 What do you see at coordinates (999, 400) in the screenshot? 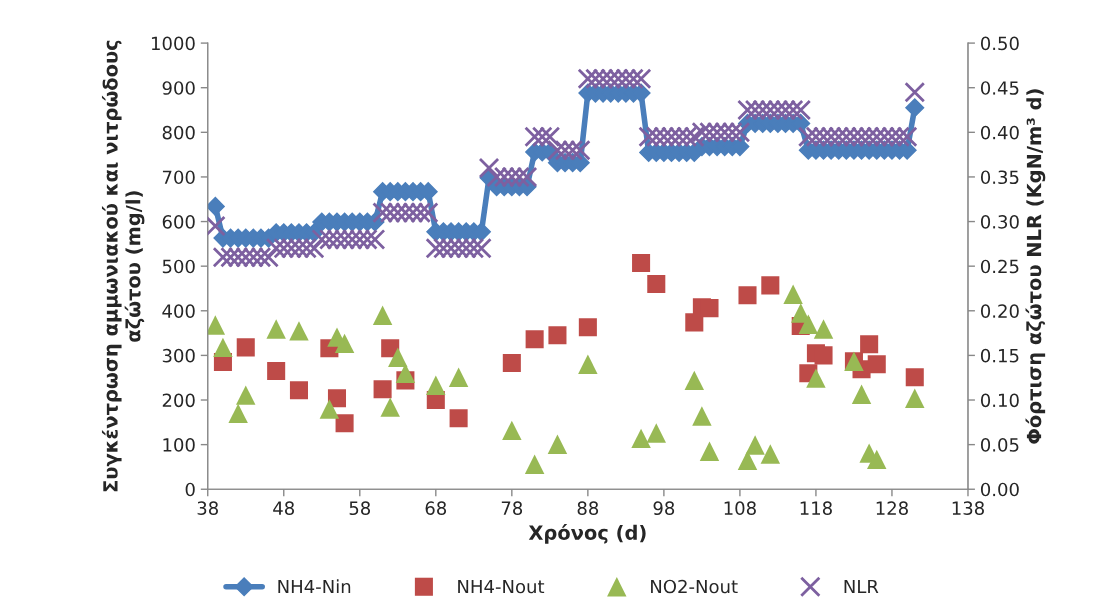
I see `y2-tick-label: 0.10` at bounding box center [999, 400].